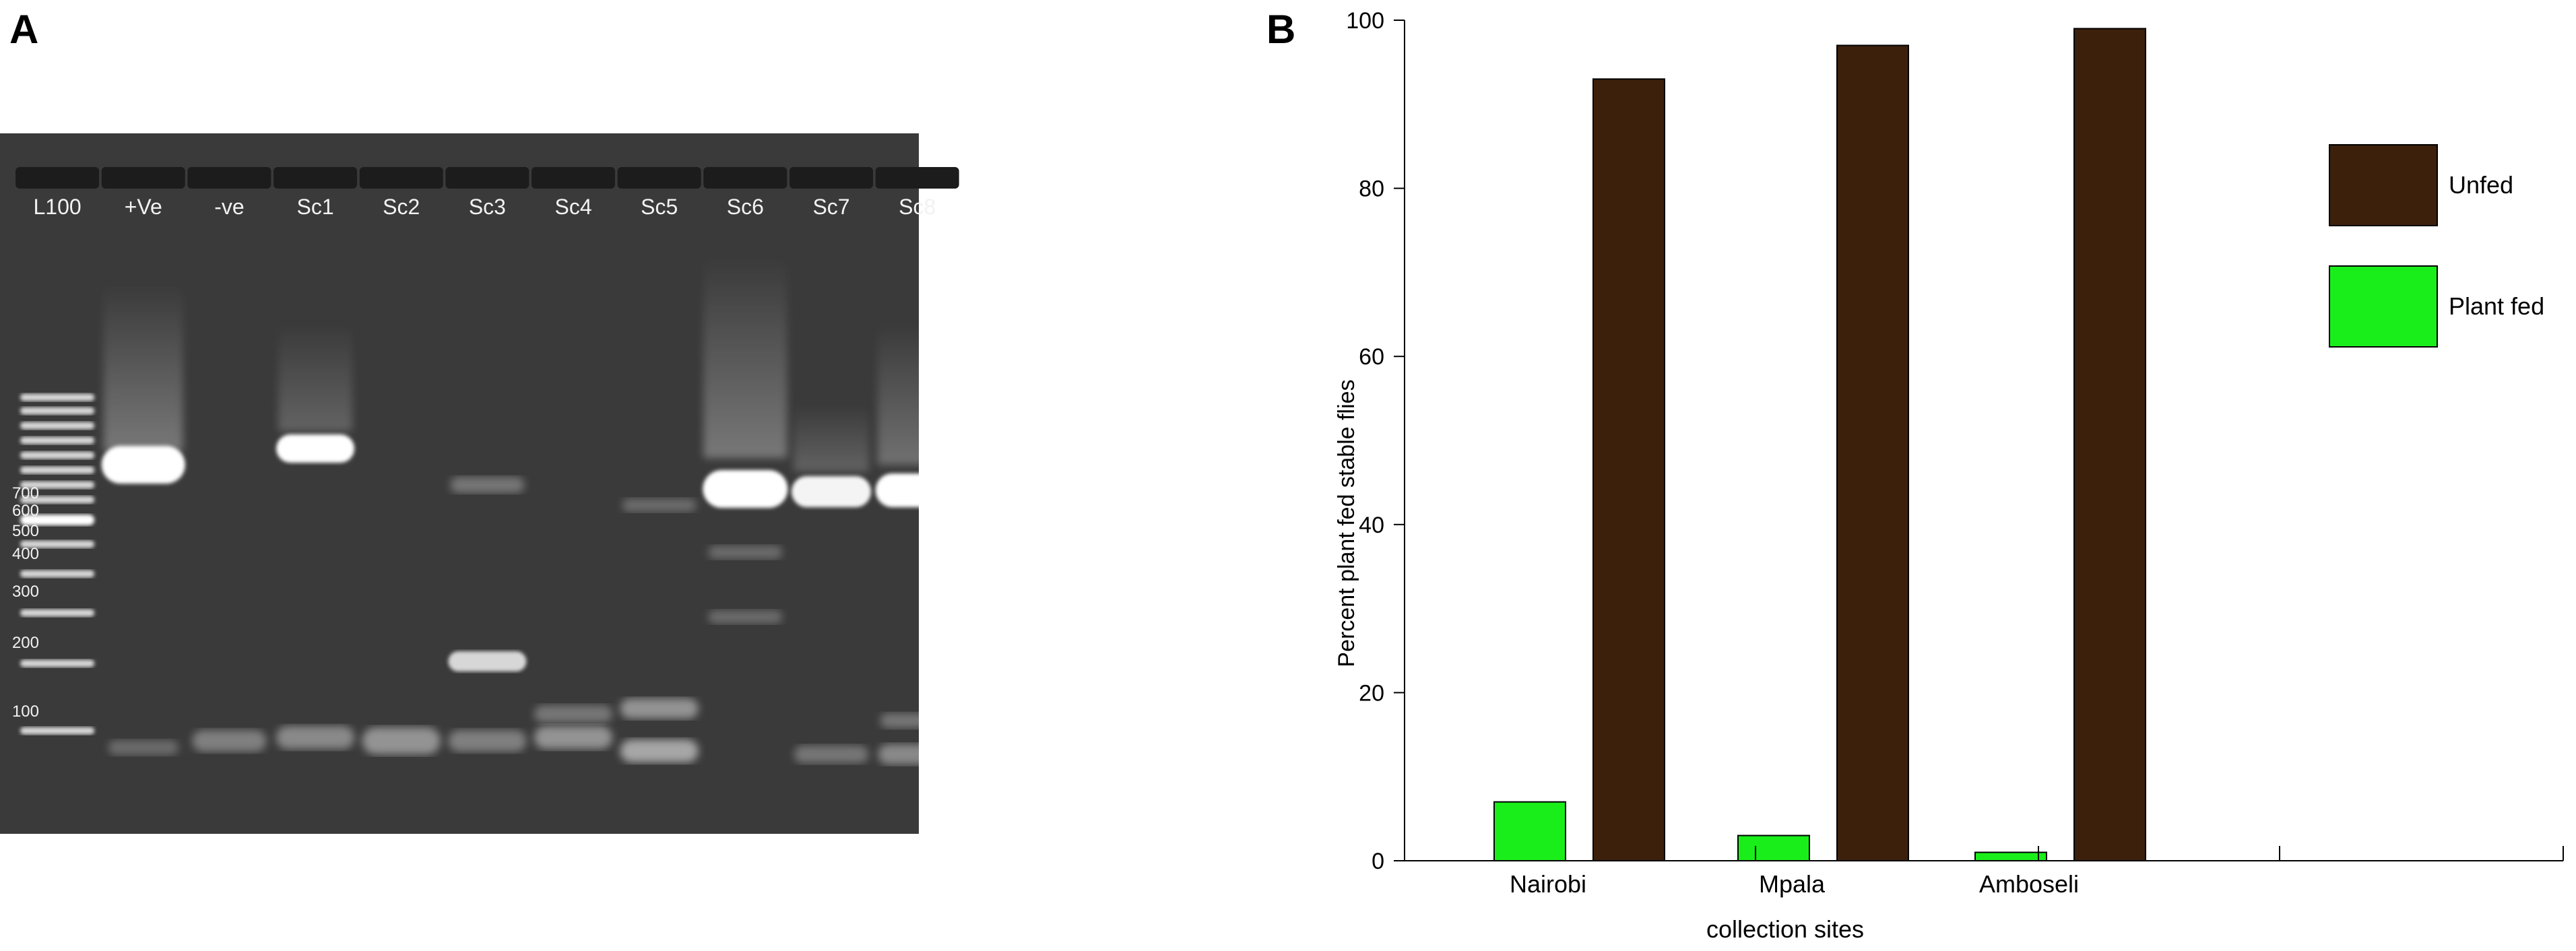 The height and width of the screenshot is (951, 2576). I want to click on lane-label: +Ve, so click(143, 207).